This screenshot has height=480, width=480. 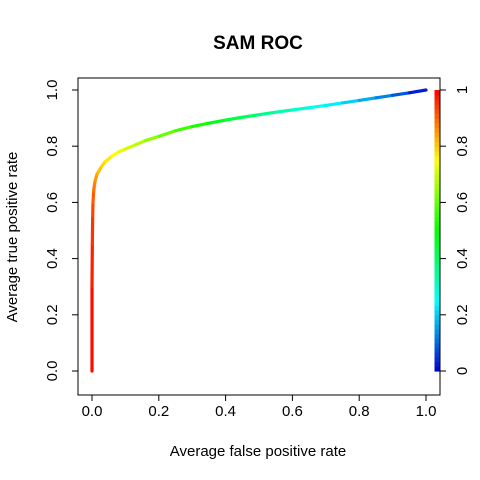 I want to click on x-tick-label: 0.6, so click(x=292, y=411).